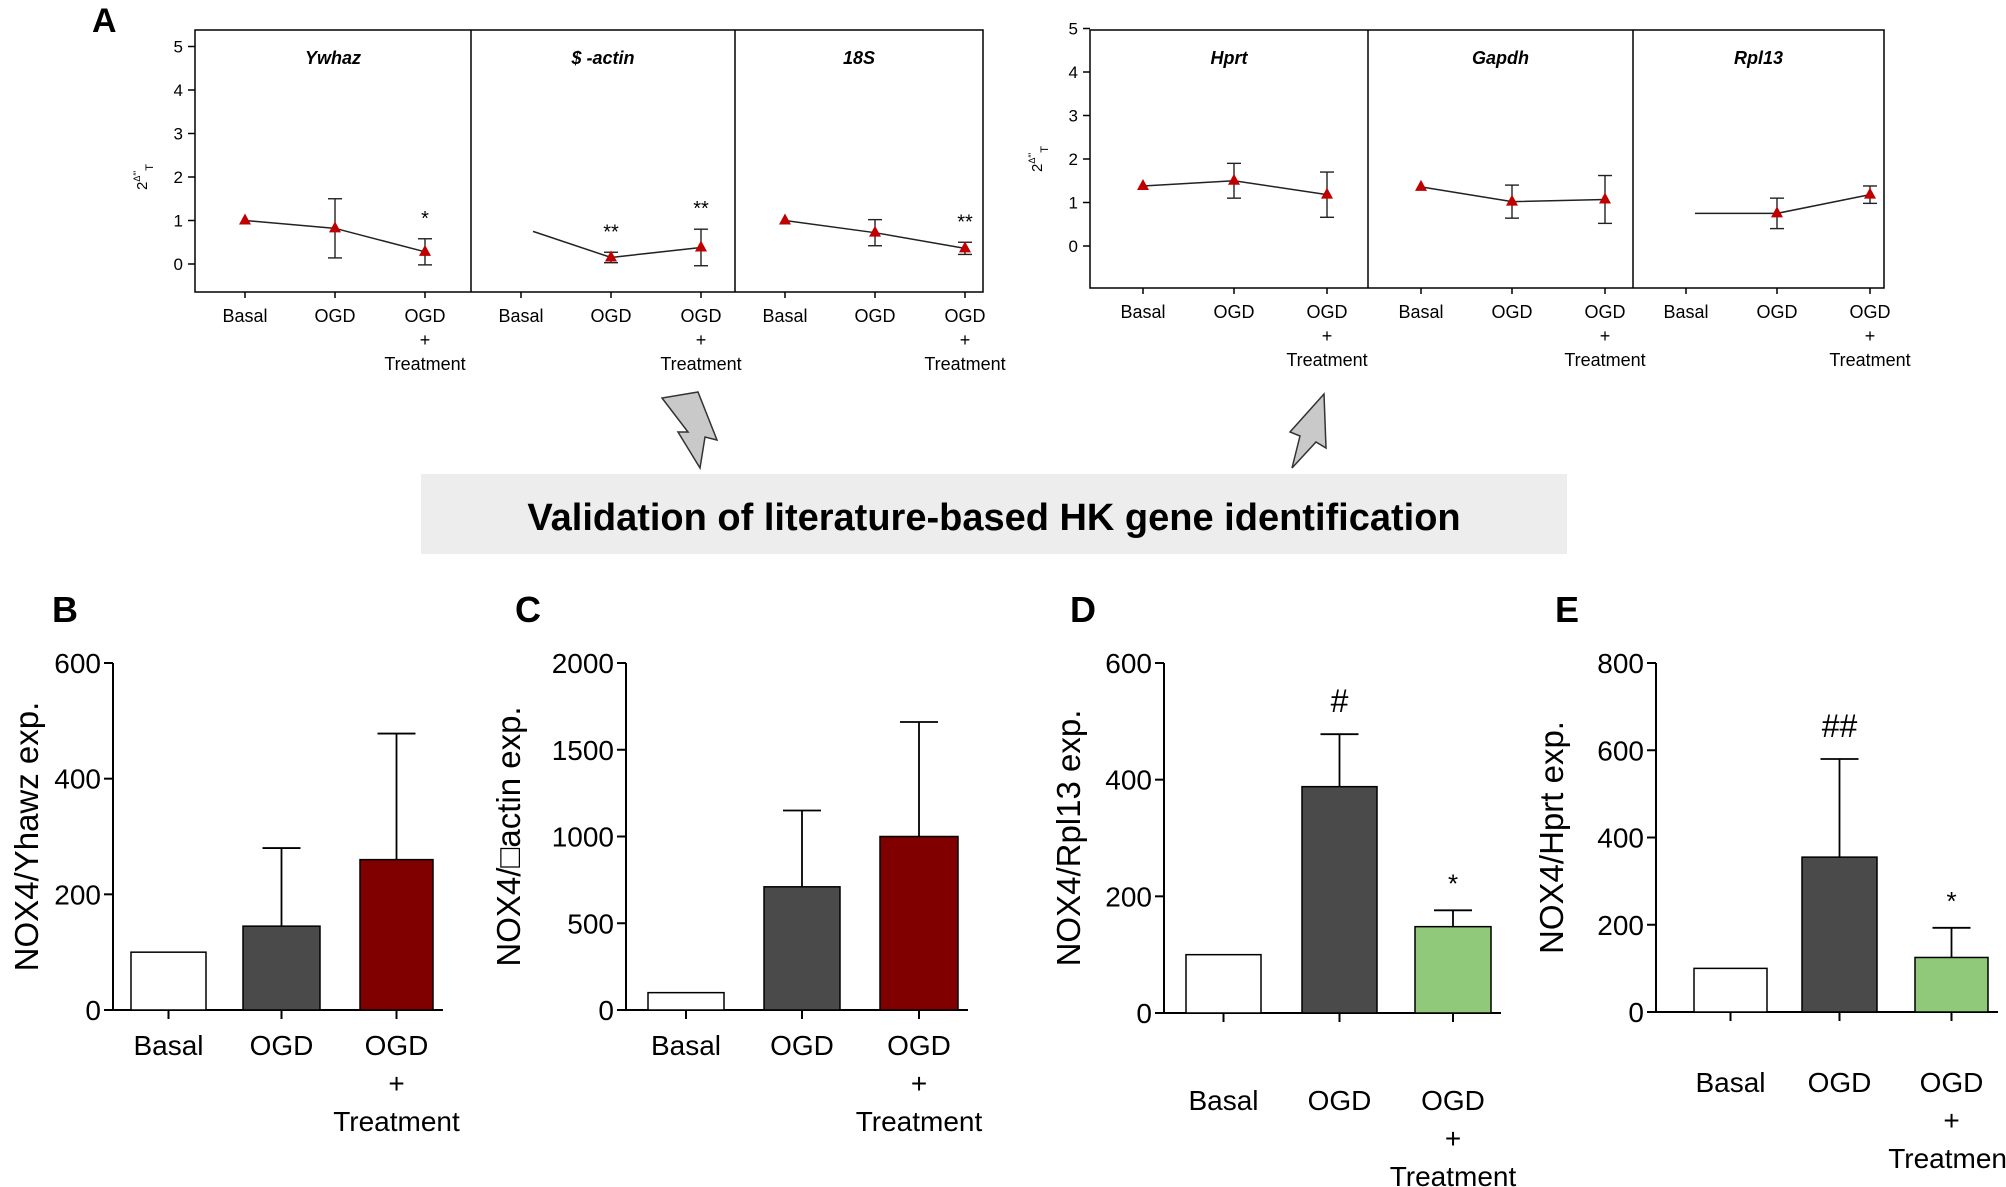 The image size is (2006, 1187). Describe the element at coordinates (65, 609) in the screenshot. I see `panel-label: B` at that location.